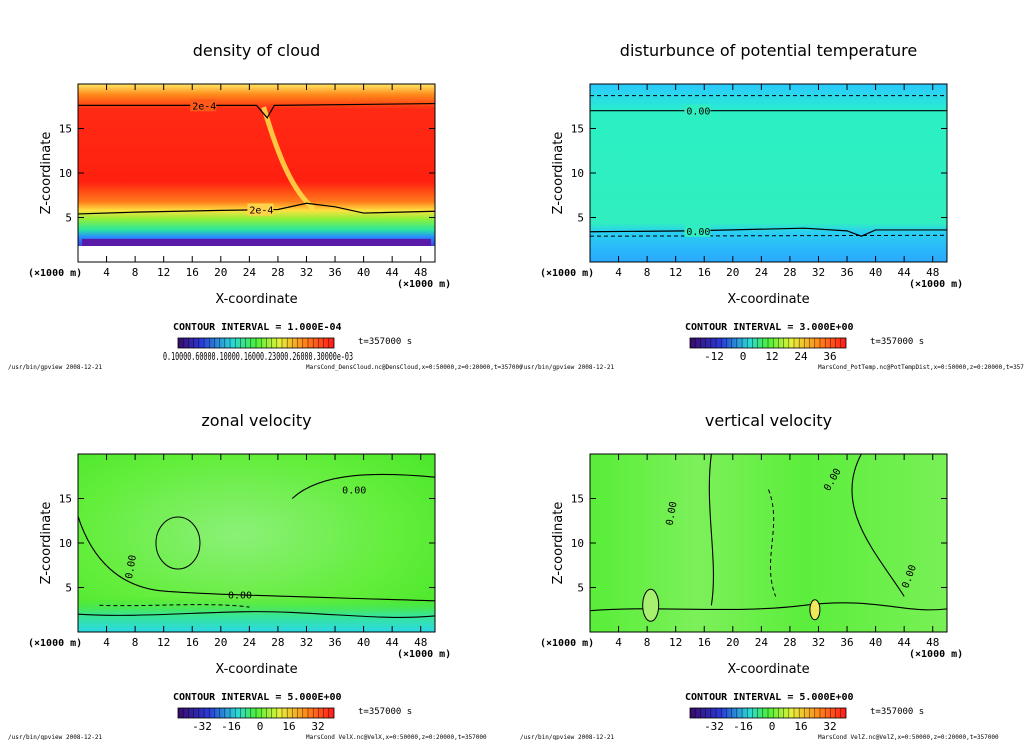 This screenshot has height=740, width=1024. Describe the element at coordinates (288, 158) in the screenshot. I see `plume-streak` at that location.